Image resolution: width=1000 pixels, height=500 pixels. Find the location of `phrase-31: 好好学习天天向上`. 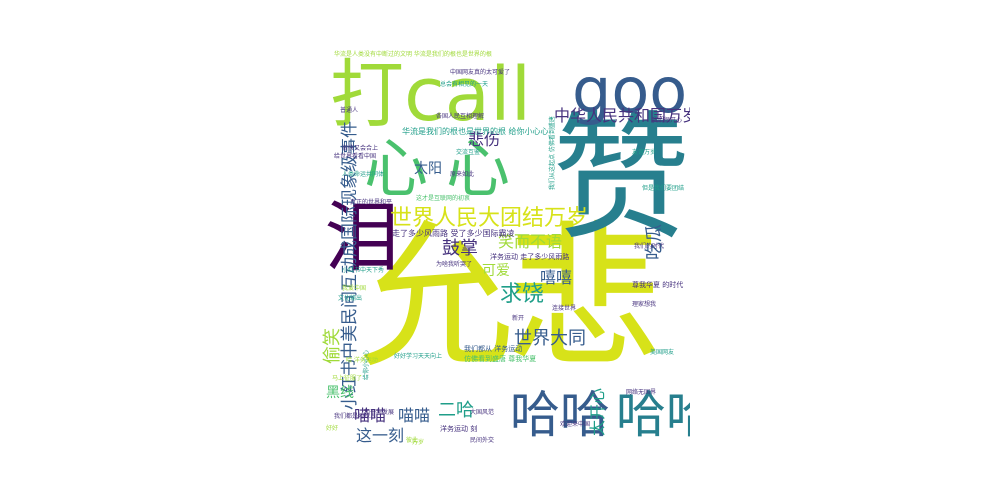

phrase-31: 好好学习天天向上 is located at coordinates (418, 356).